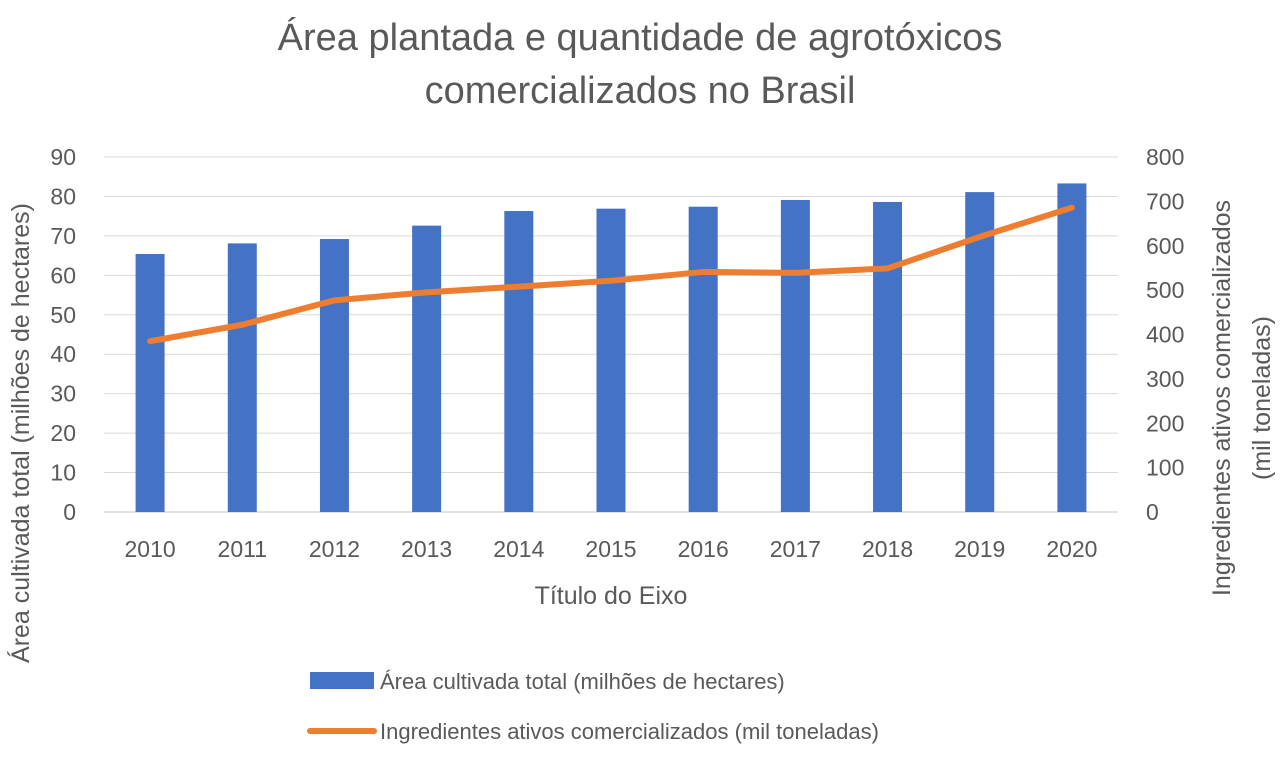  What do you see at coordinates (63, 354) in the screenshot?
I see `left-axis-tick-label: 40` at bounding box center [63, 354].